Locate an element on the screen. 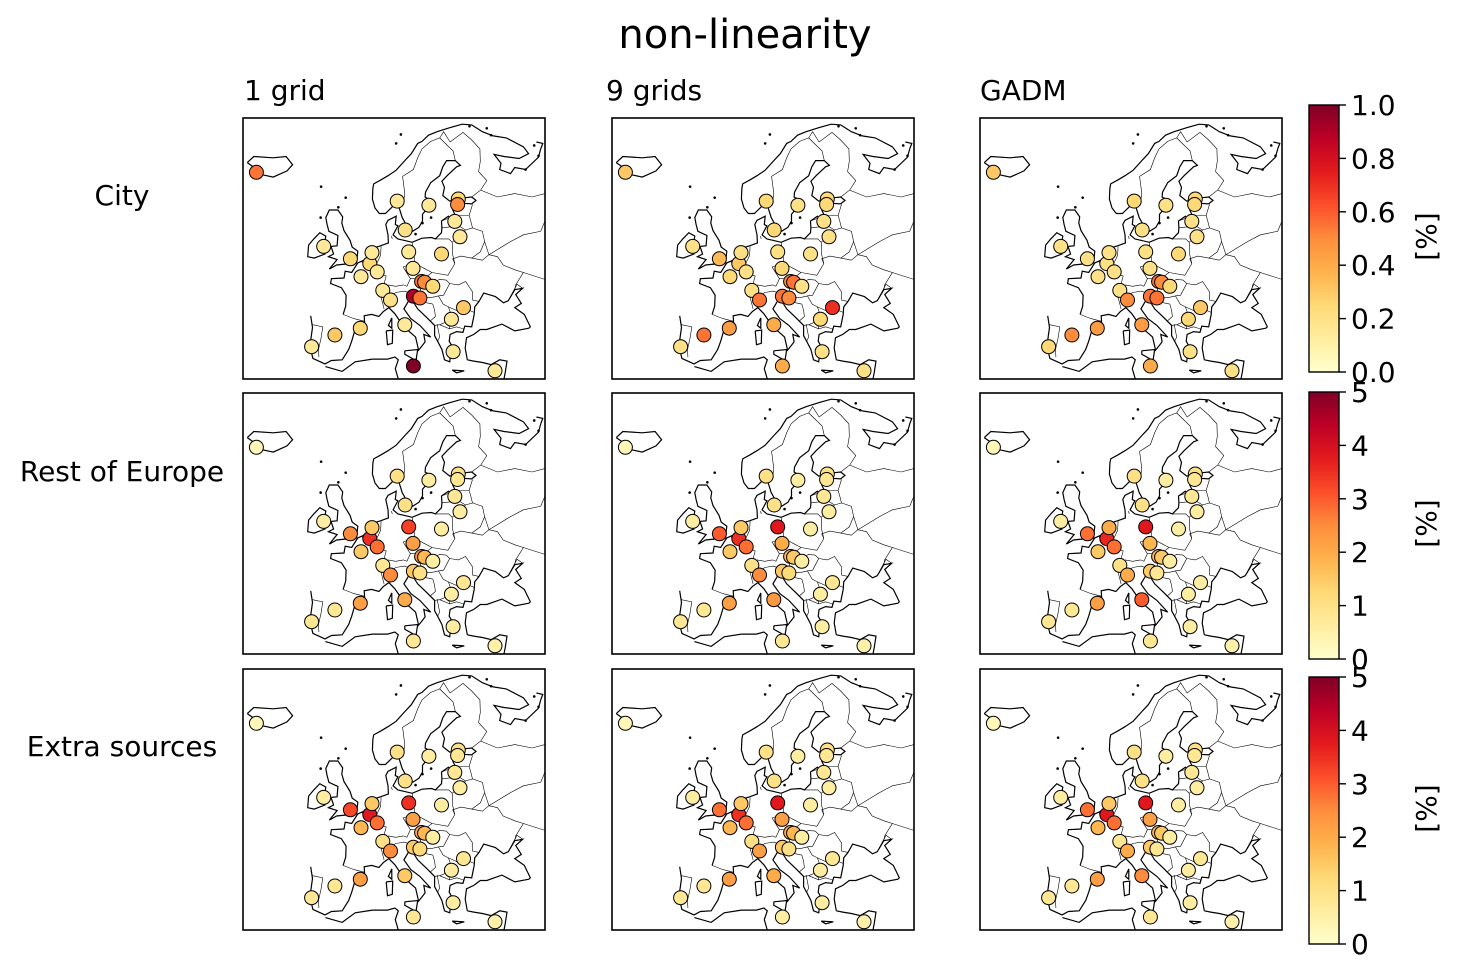 This screenshot has width=1462, height=967. colorbar-tick-label: 4 is located at coordinates (1360, 730).